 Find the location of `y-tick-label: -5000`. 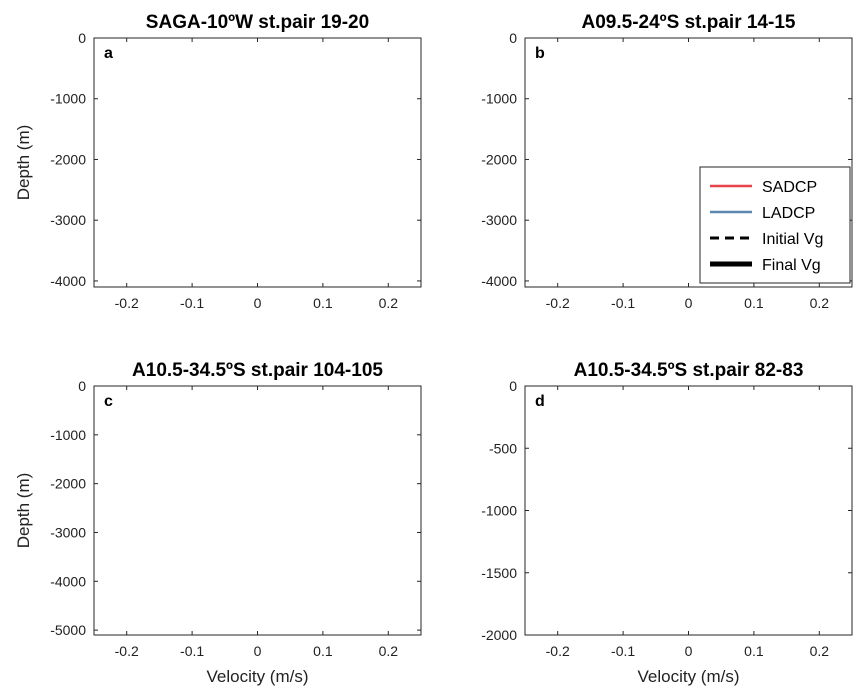

y-tick-label: -5000 is located at coordinates (68, 630).